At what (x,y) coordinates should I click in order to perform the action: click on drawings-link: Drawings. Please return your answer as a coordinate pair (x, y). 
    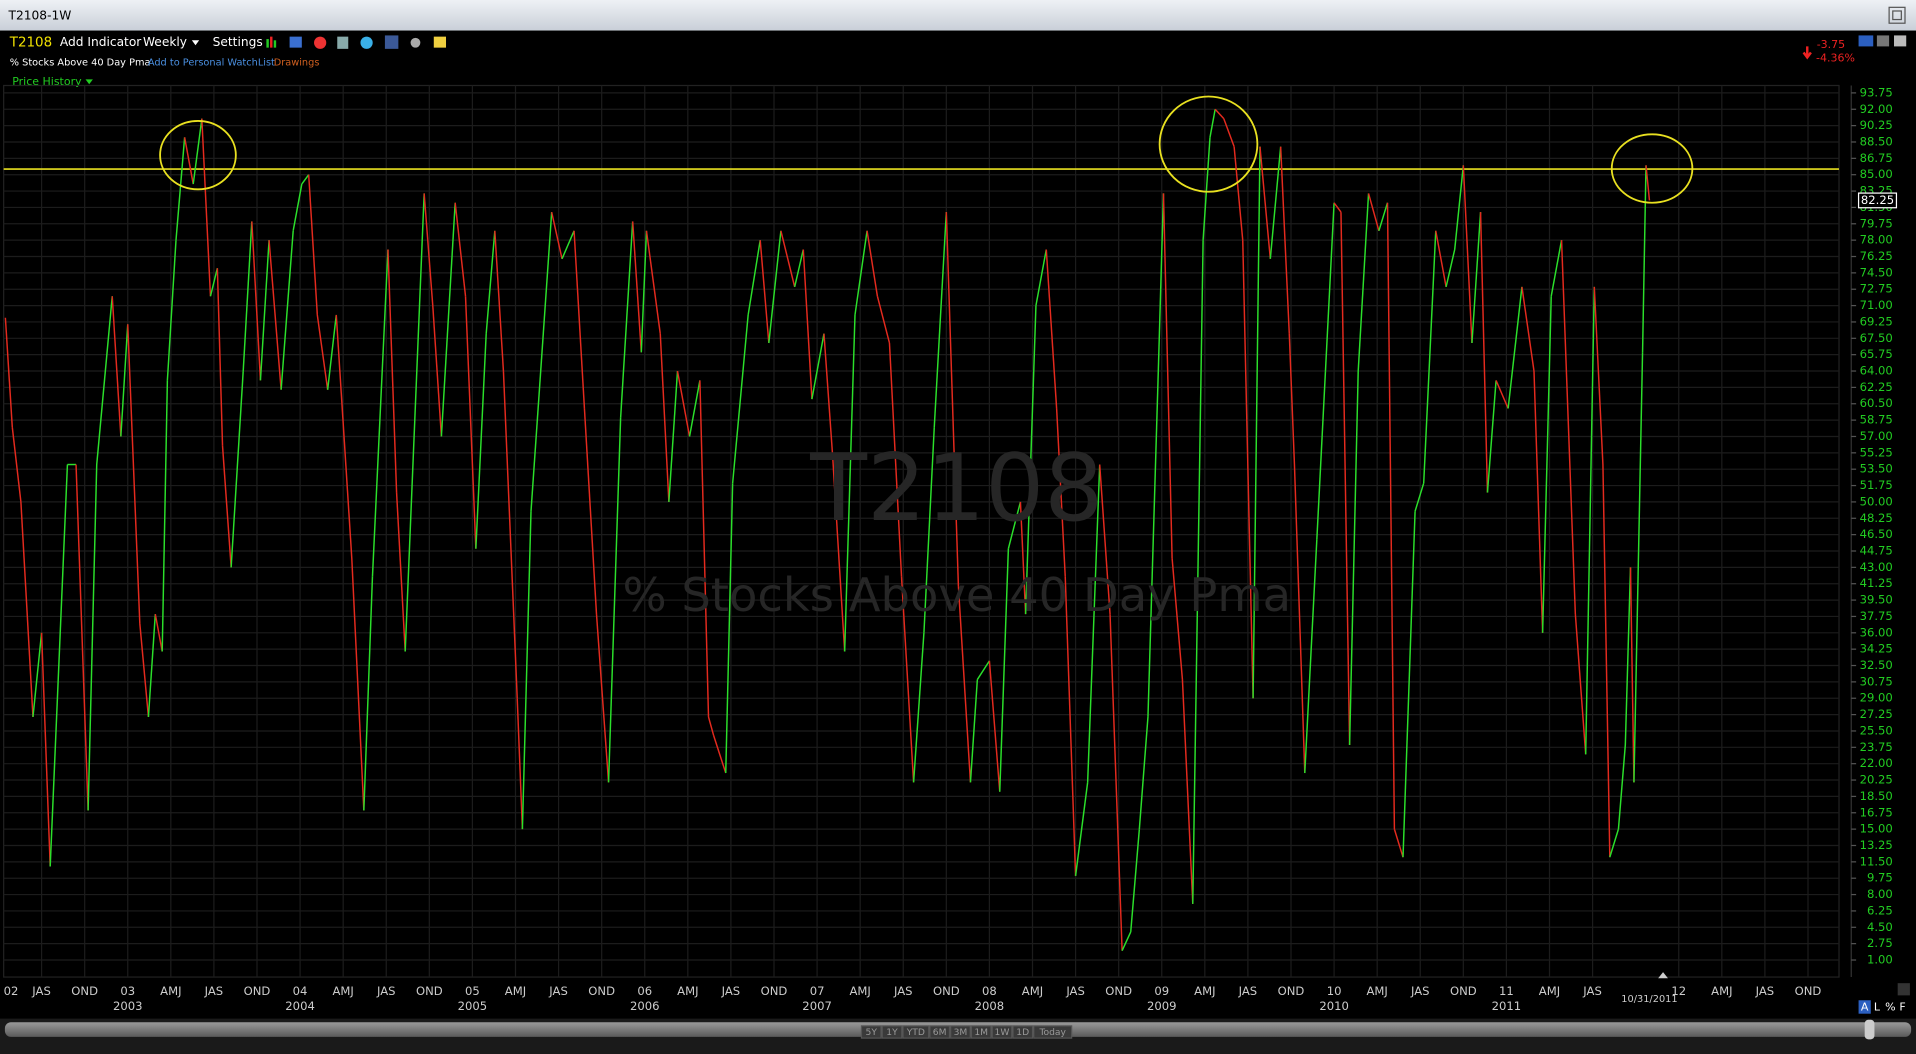
    Looking at the image, I should click on (297, 62).